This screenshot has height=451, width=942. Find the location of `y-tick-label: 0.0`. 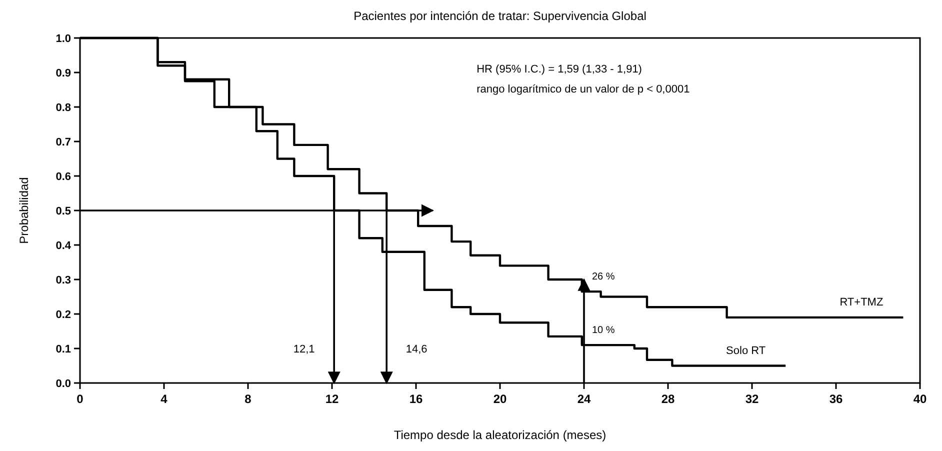

y-tick-label: 0.0 is located at coordinates (63, 384).